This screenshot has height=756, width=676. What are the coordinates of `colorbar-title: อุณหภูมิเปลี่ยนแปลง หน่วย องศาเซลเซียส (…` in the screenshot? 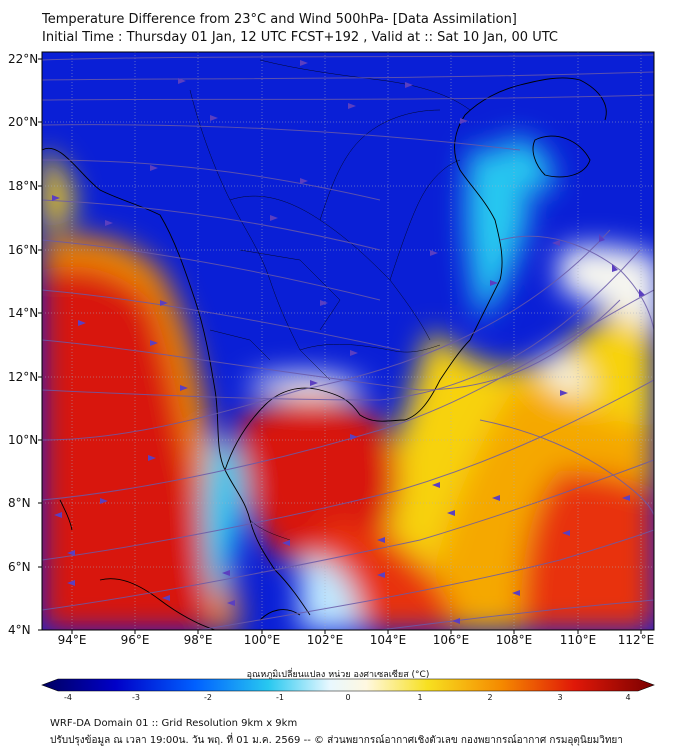 It's located at (338, 675).